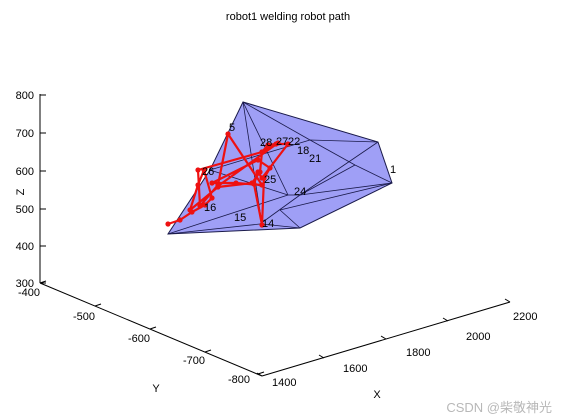 The image size is (561, 420). What do you see at coordinates (25, 134) in the screenshot?
I see `z-tick-label: 700` at bounding box center [25, 134].